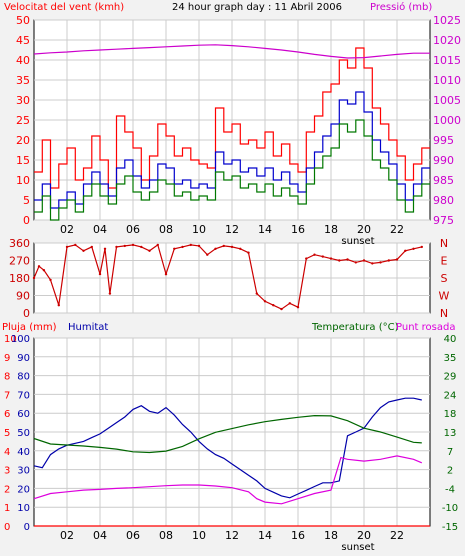 Image resolution: width=465 pixels, height=556 pixels. What do you see at coordinates (199, 535) in the screenshot?
I see `bottom-x-tick-label: 10` at bounding box center [199, 535].